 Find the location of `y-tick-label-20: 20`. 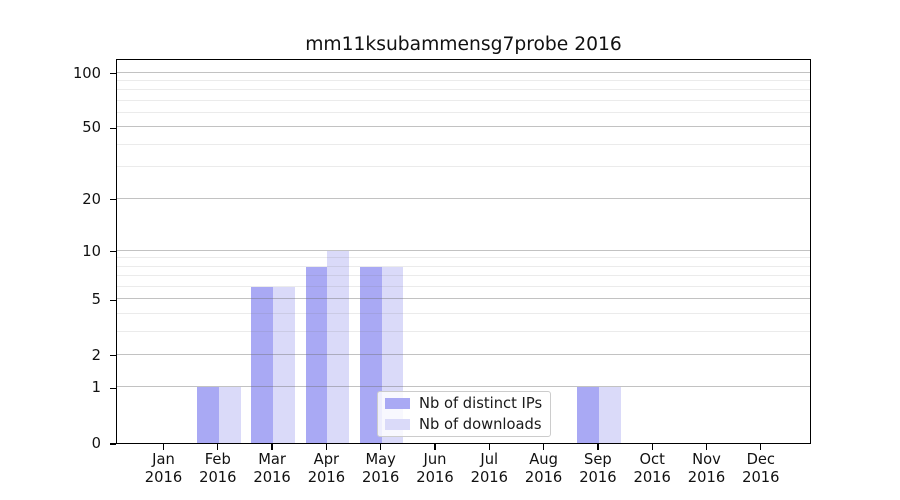

y-tick-label-20: 20 is located at coordinates (91, 199).